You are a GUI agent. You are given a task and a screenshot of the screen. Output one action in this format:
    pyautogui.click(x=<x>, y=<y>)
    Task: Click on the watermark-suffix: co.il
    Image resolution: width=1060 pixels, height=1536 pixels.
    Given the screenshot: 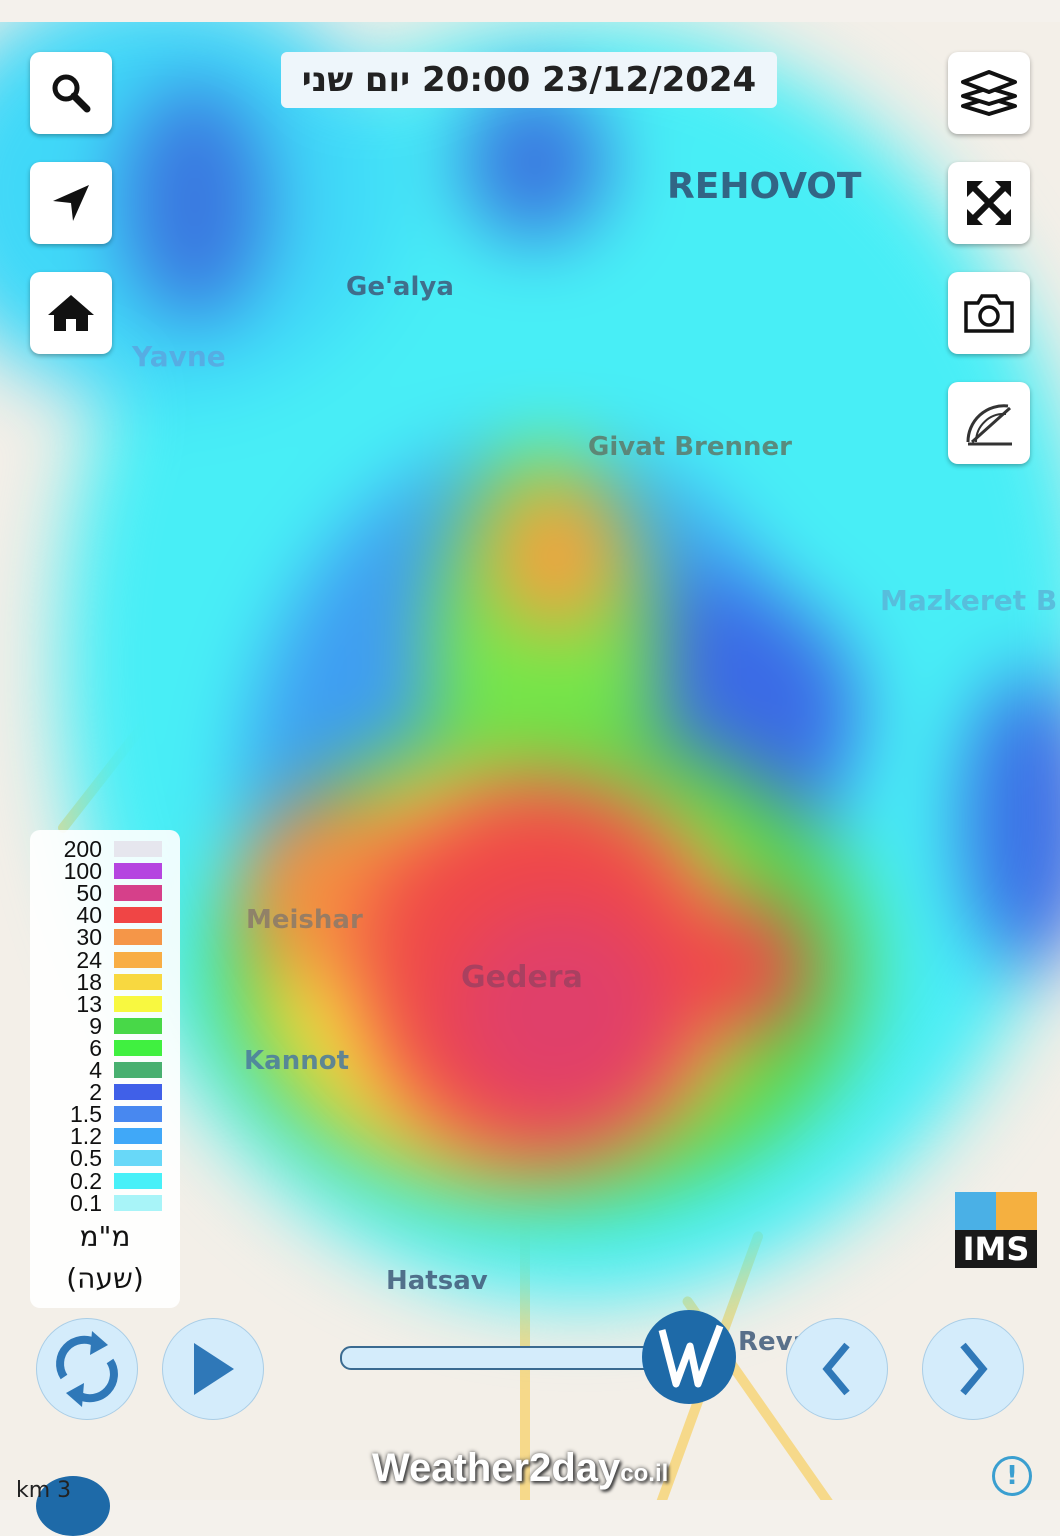 What is the action you would take?
    pyautogui.click(x=644, y=1473)
    